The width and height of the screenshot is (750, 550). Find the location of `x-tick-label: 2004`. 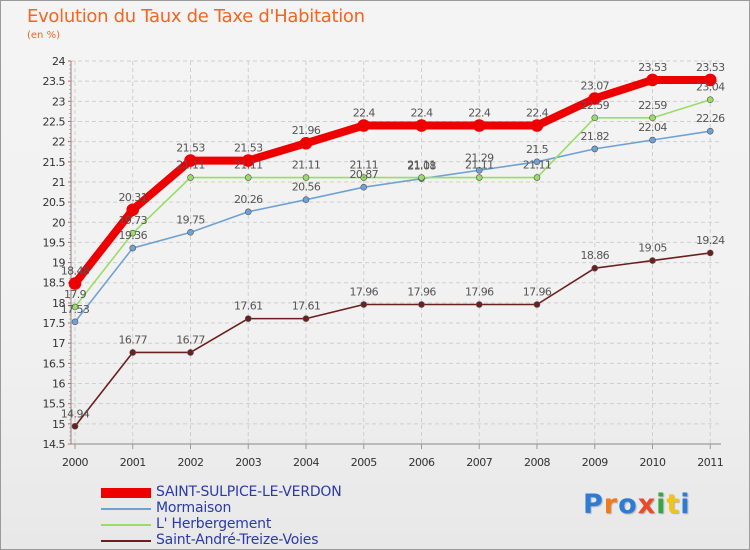

x-tick-label: 2004 is located at coordinates (306, 462).